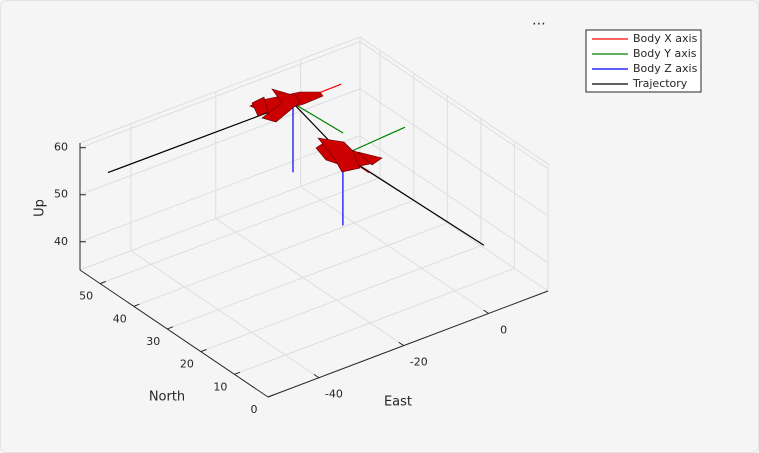  What do you see at coordinates (167, 397) in the screenshot?
I see `y-axis-label: North` at bounding box center [167, 397].